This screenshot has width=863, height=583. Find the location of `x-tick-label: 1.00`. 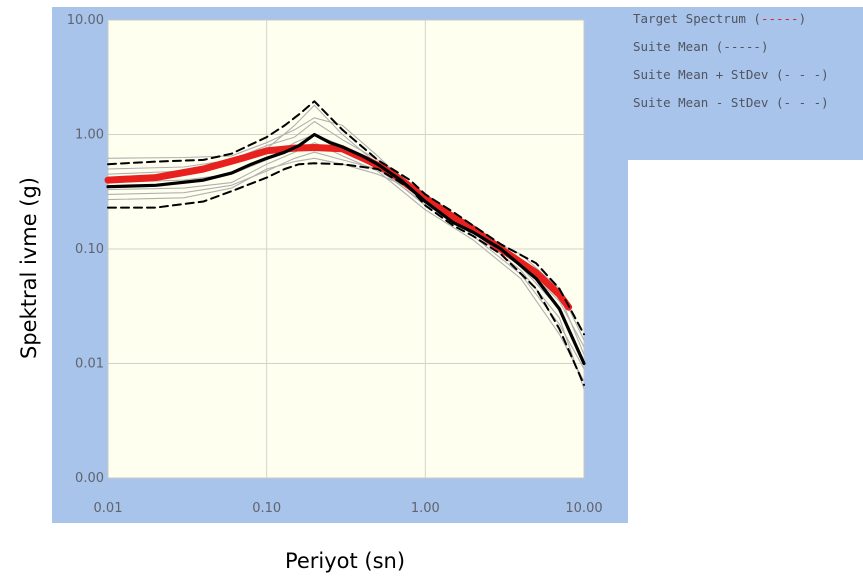

x-tick-label: 1.00 is located at coordinates (425, 508).